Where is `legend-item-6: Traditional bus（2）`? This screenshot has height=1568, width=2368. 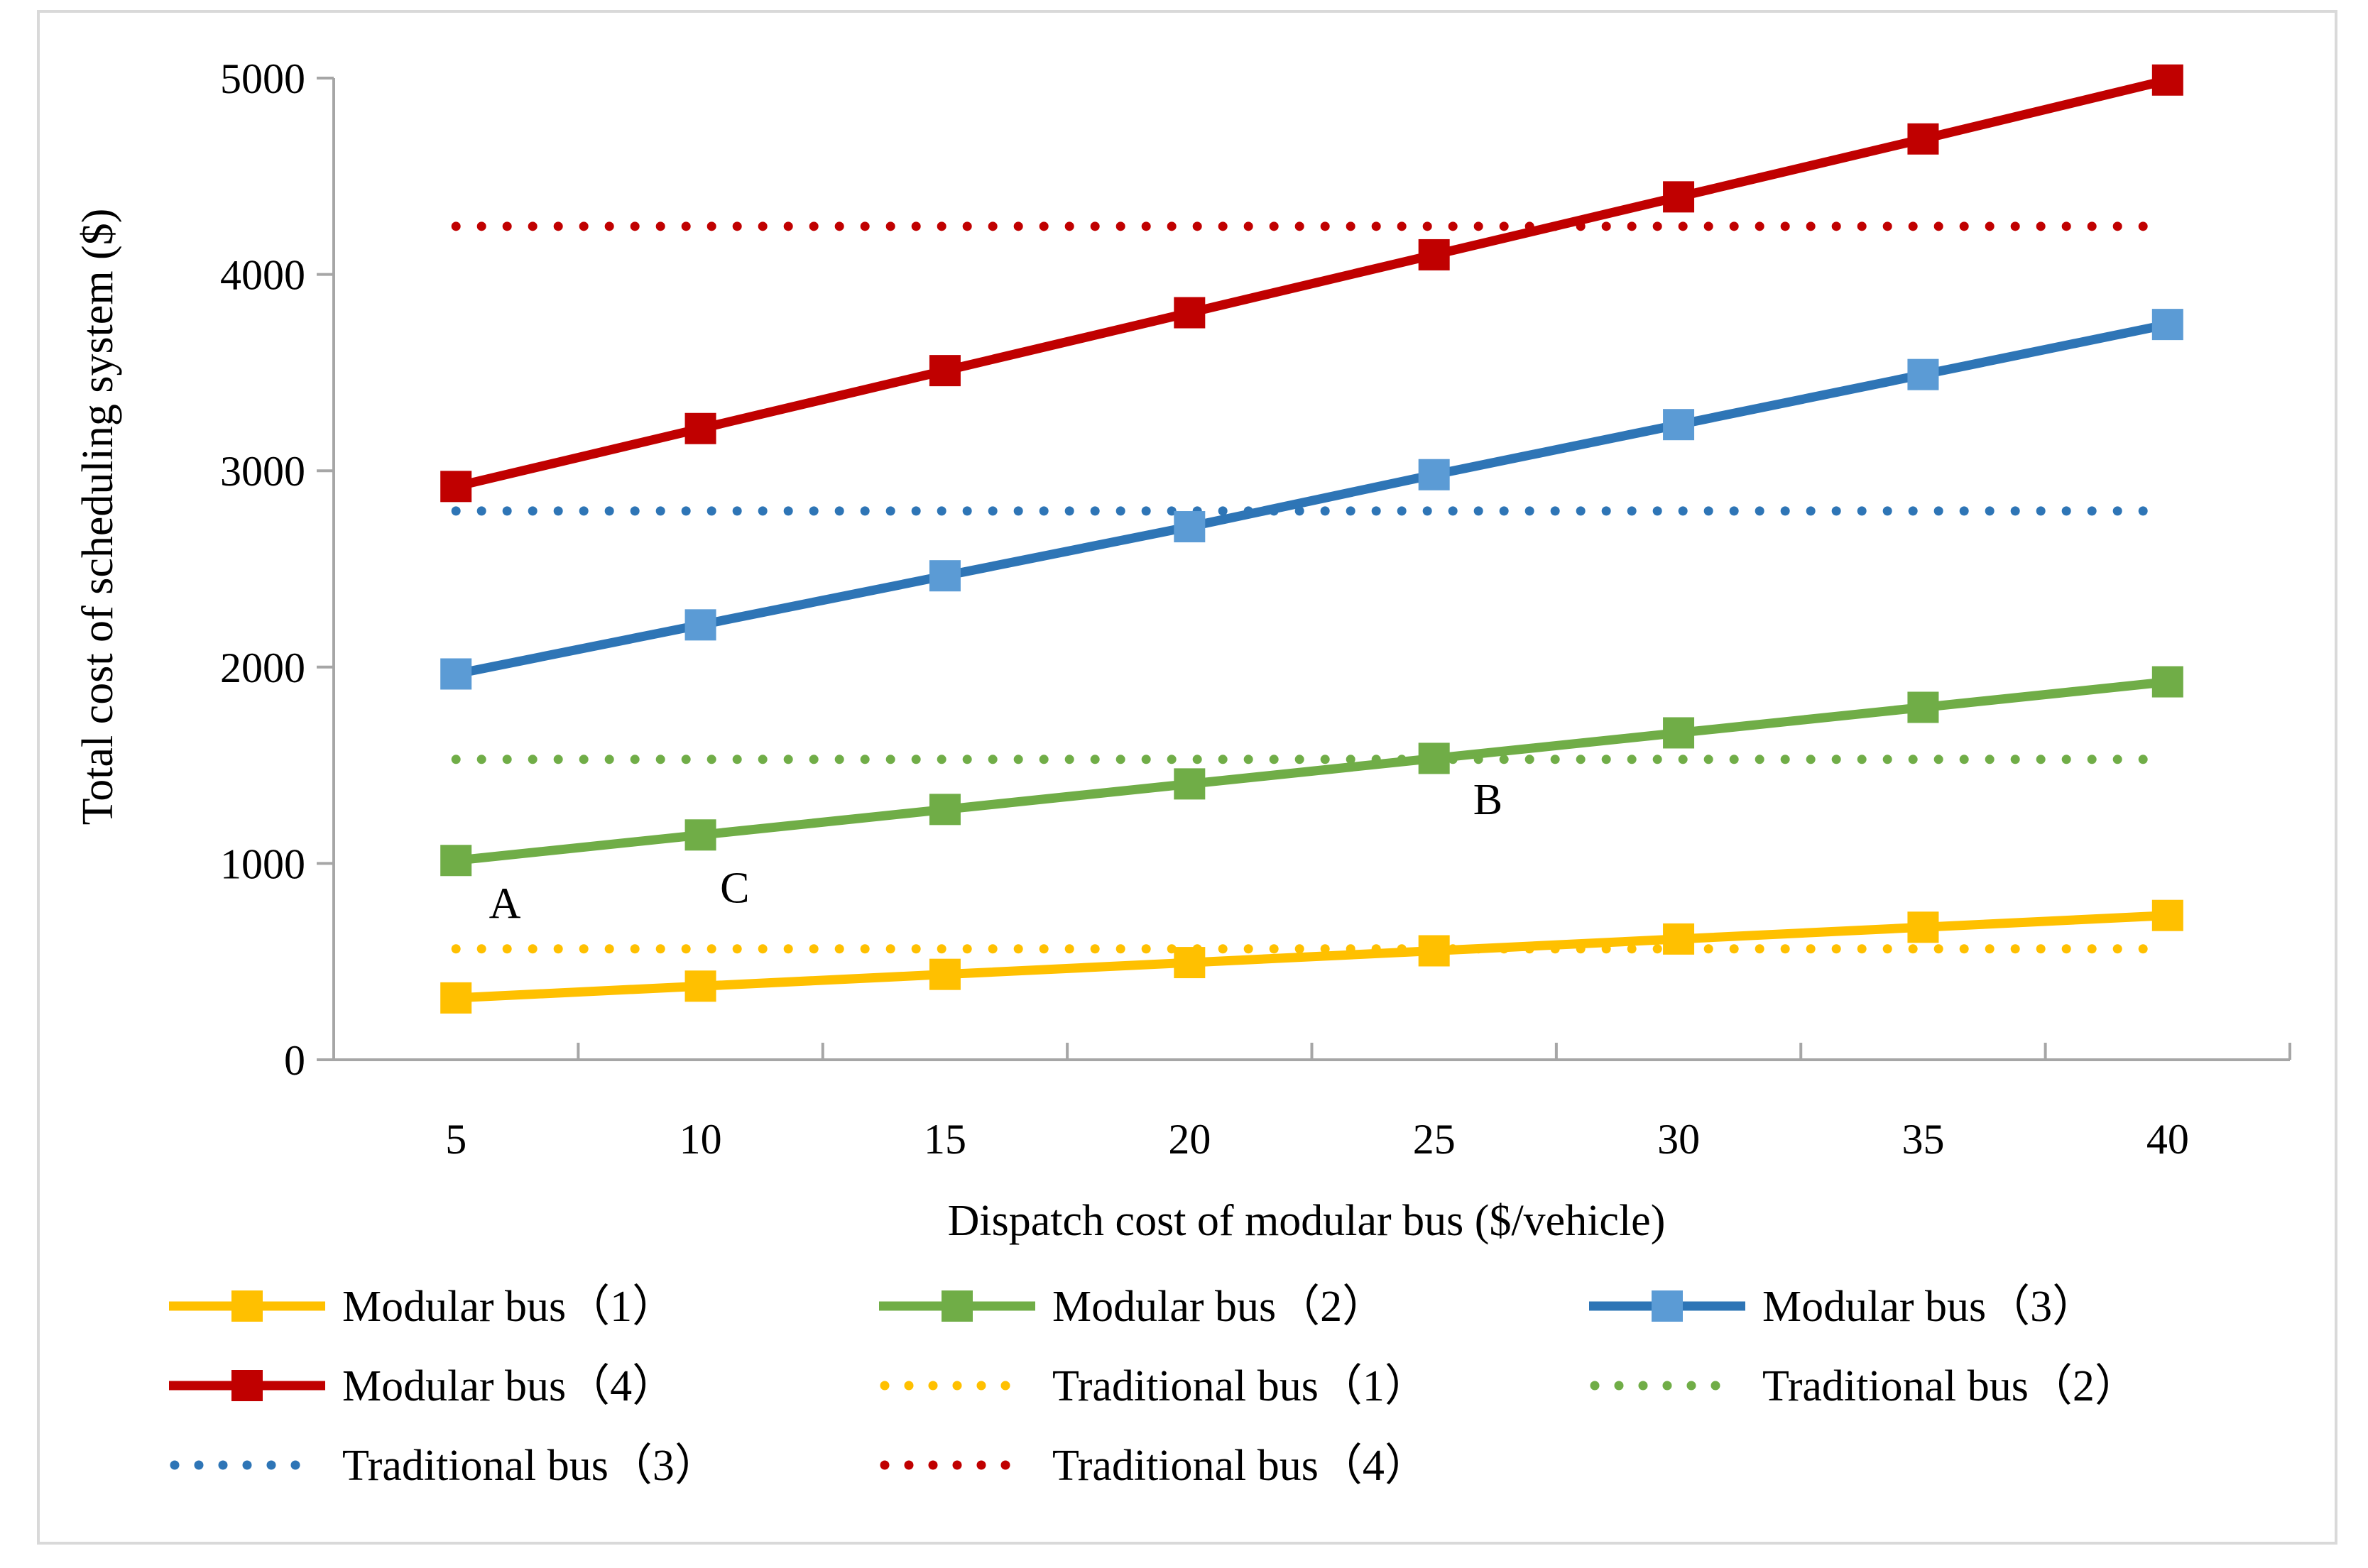
legend-item-6: Traditional bus（2） is located at coordinates (1864, 1386).